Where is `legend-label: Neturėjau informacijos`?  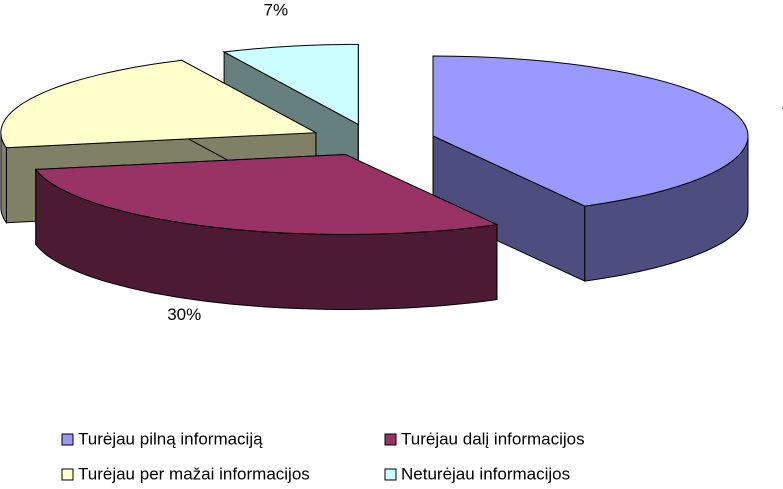
legend-label: Neturėjau informacijos is located at coordinates (485, 473).